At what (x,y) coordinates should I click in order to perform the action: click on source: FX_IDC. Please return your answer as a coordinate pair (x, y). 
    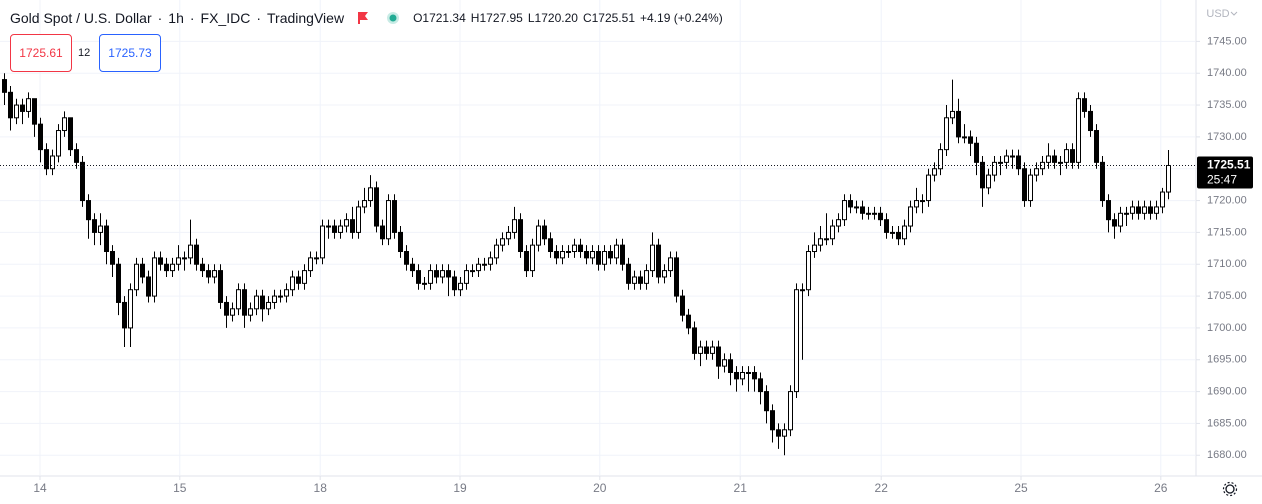
    Looking at the image, I should click on (225, 18).